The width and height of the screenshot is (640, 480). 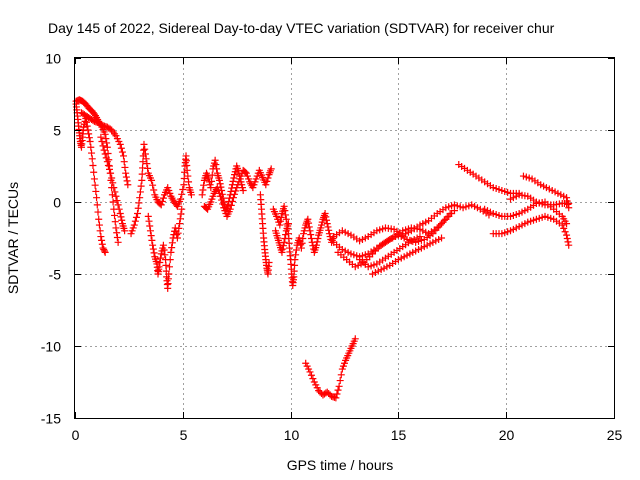 I want to click on y-tick-label: 0, so click(x=57, y=203).